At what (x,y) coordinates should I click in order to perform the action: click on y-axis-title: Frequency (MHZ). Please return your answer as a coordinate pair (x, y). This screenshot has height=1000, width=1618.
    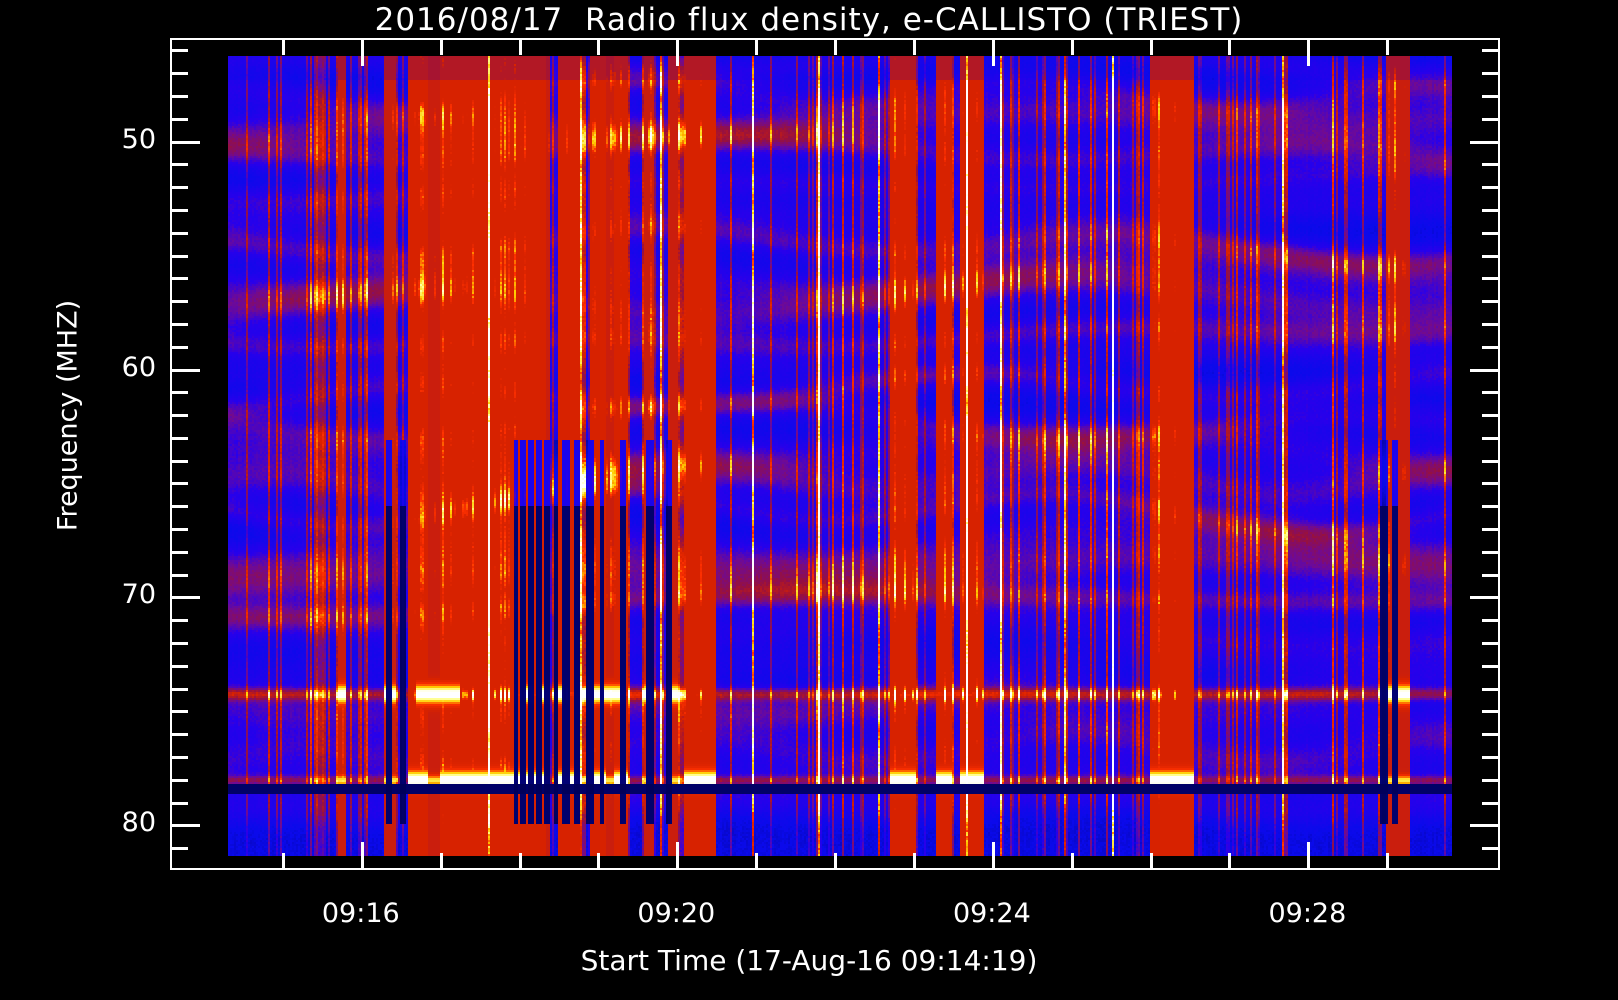
    Looking at the image, I should click on (68, 415).